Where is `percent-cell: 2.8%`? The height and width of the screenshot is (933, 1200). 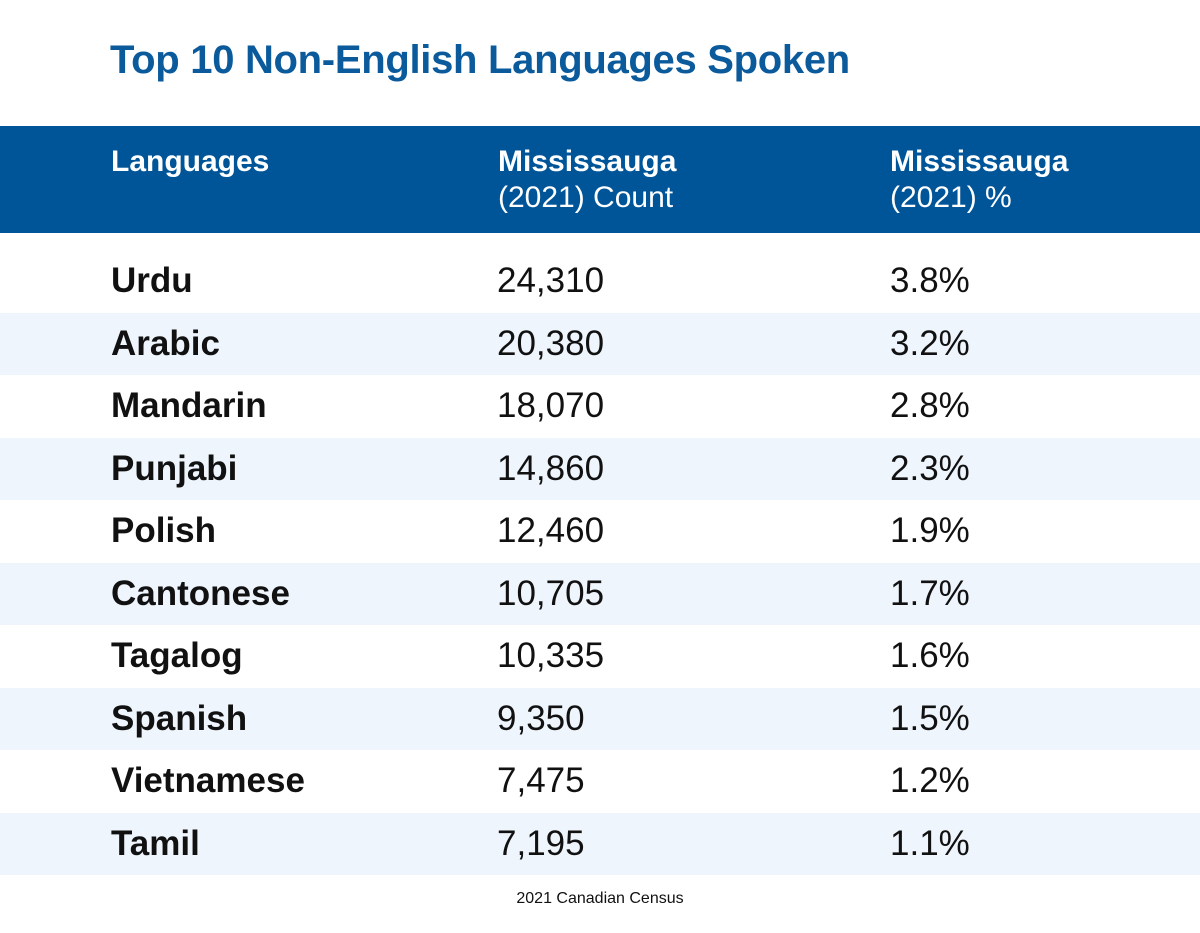 percent-cell: 2.8% is located at coordinates (930, 405).